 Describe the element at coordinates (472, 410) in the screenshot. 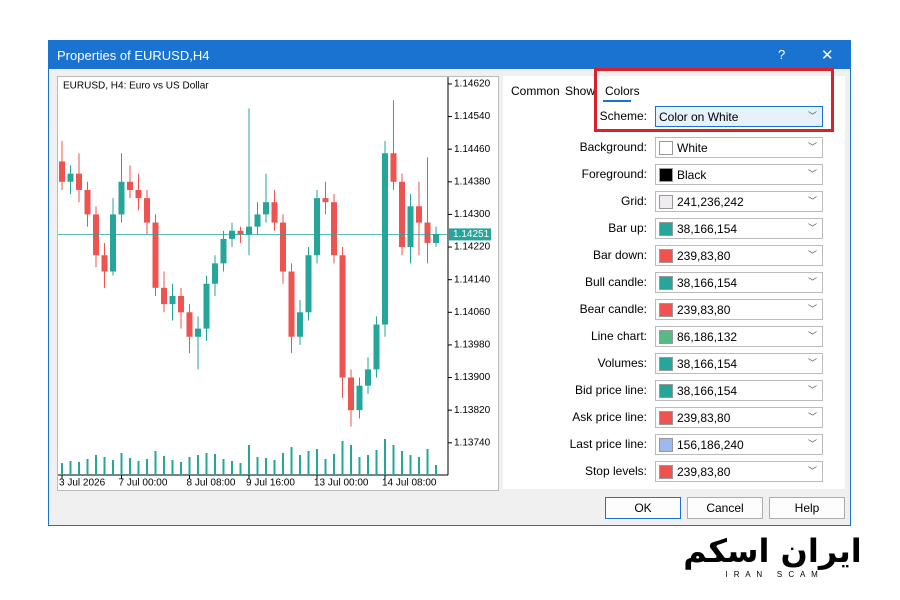

I see `y-tick-label: 1.13820` at that location.